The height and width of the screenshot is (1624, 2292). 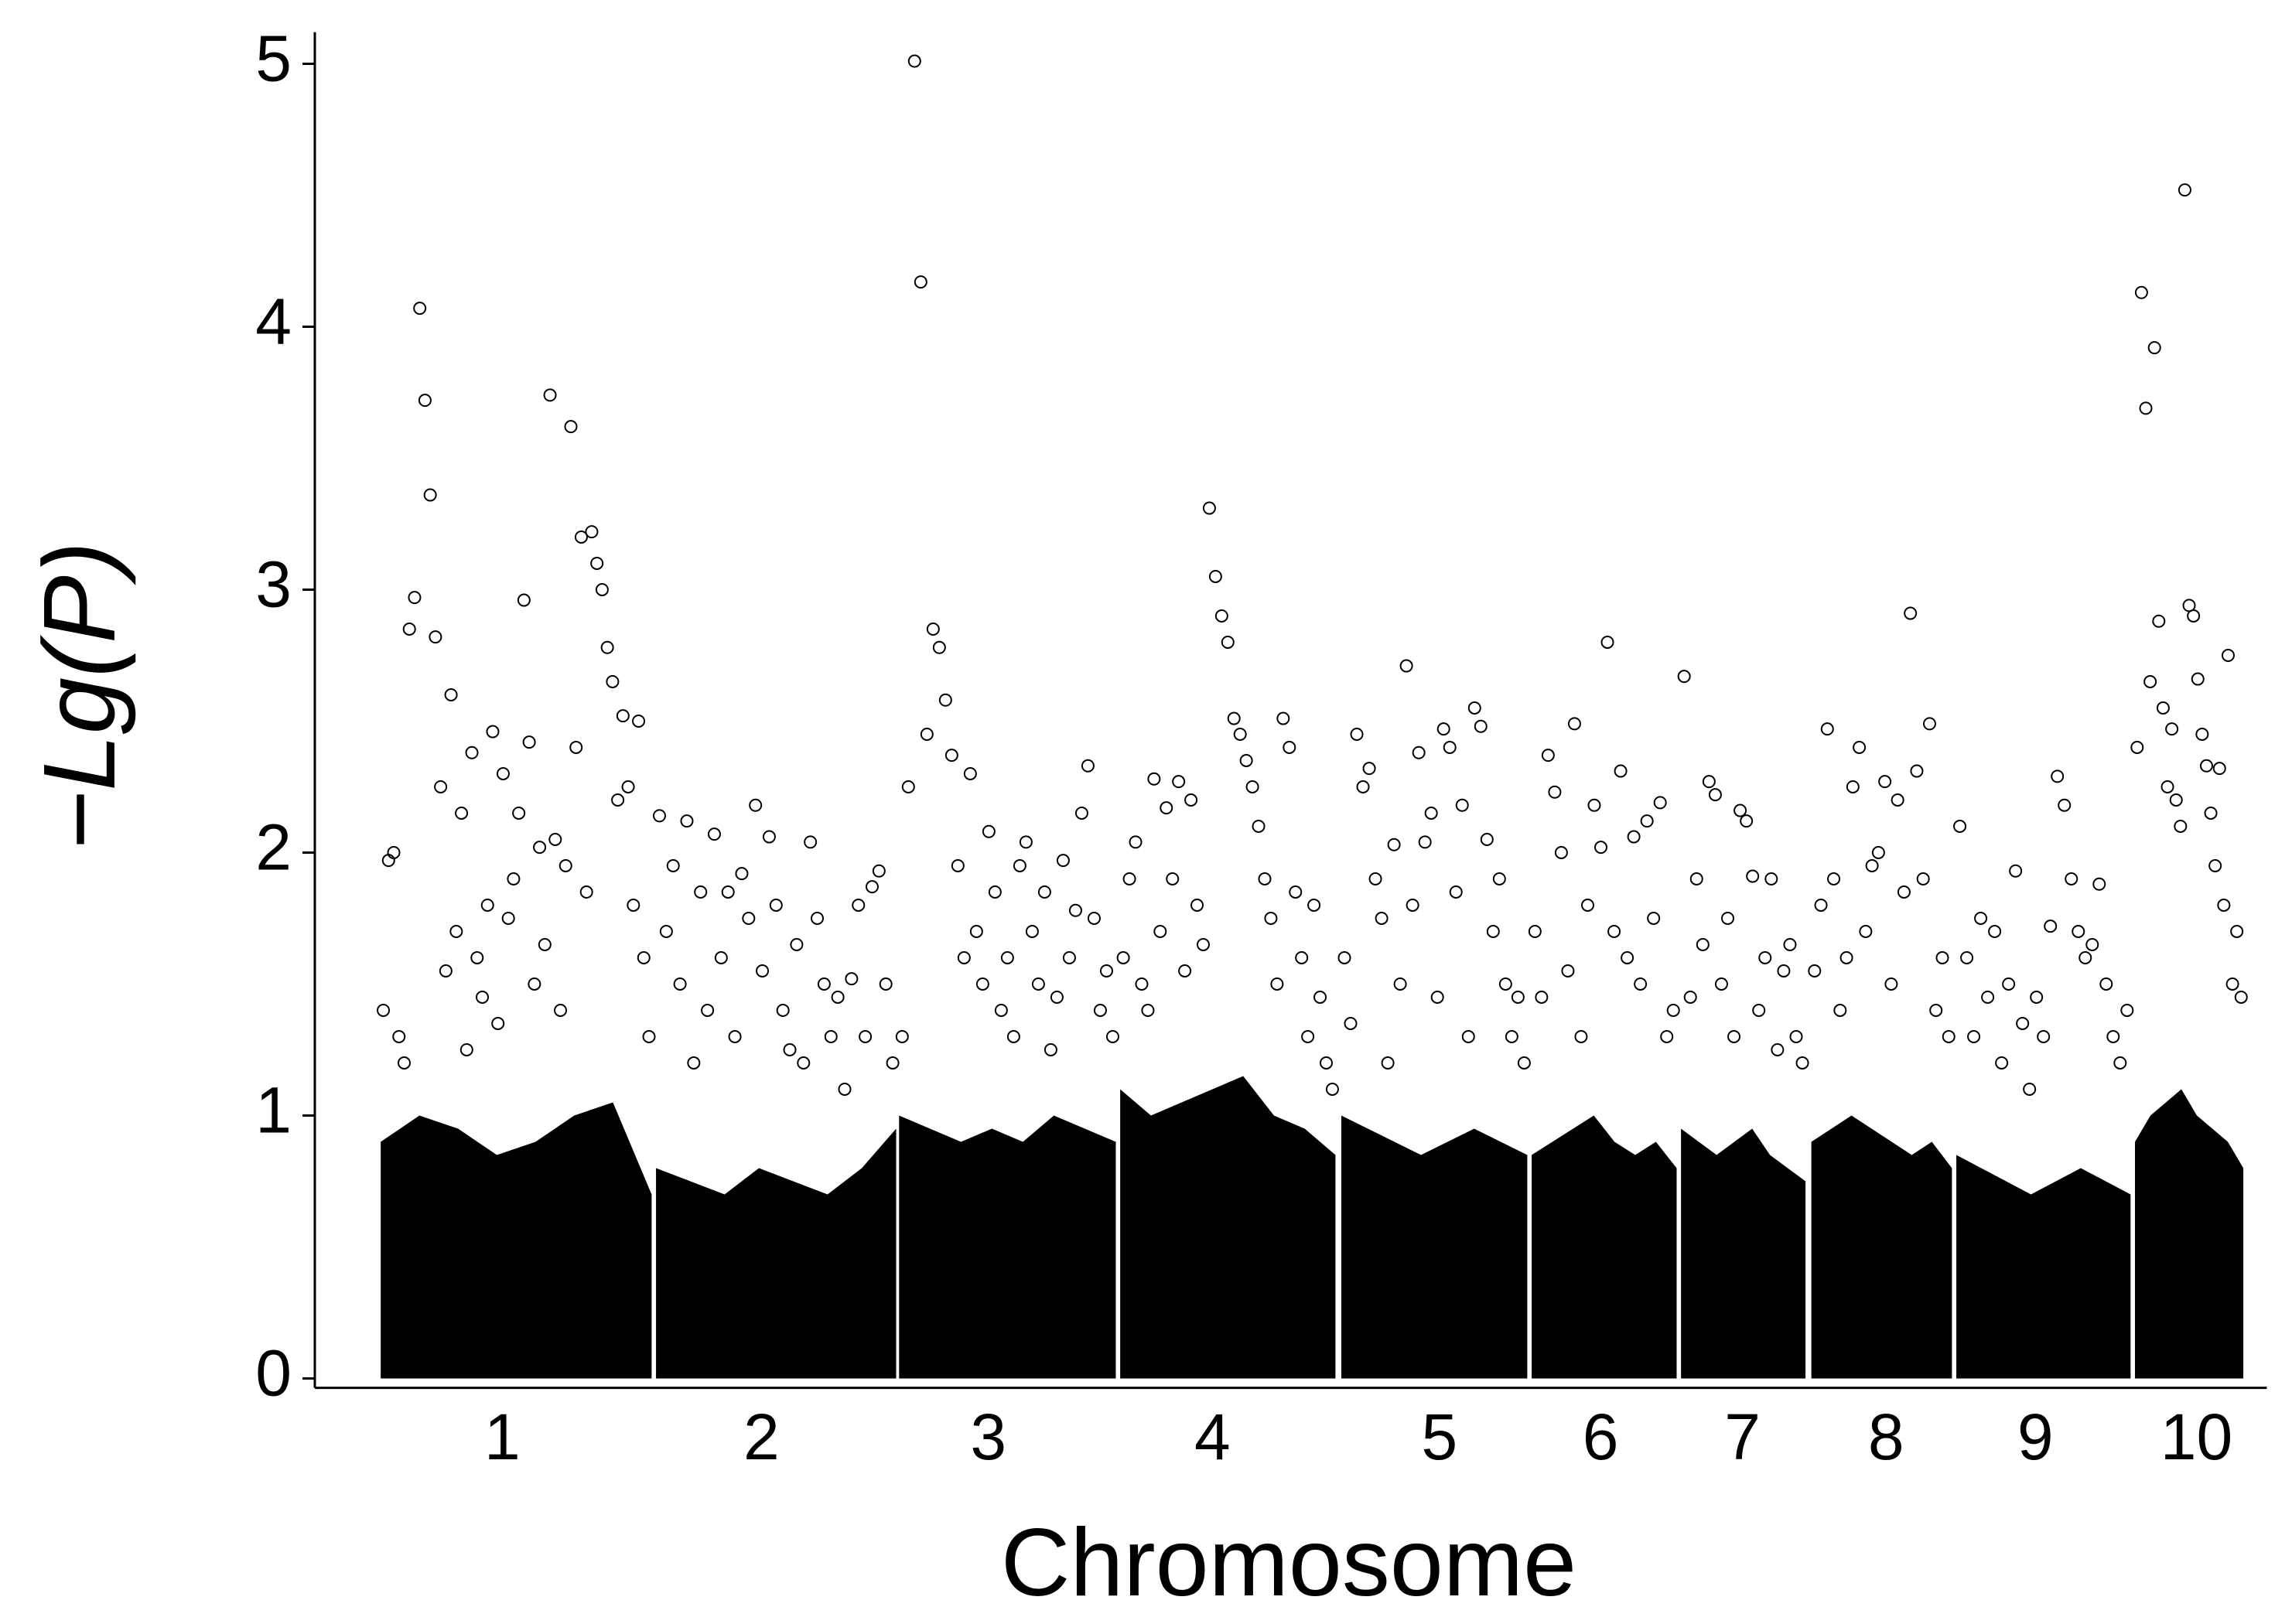 What do you see at coordinates (988, 1437) in the screenshot?
I see `x-tick-label: 3` at bounding box center [988, 1437].